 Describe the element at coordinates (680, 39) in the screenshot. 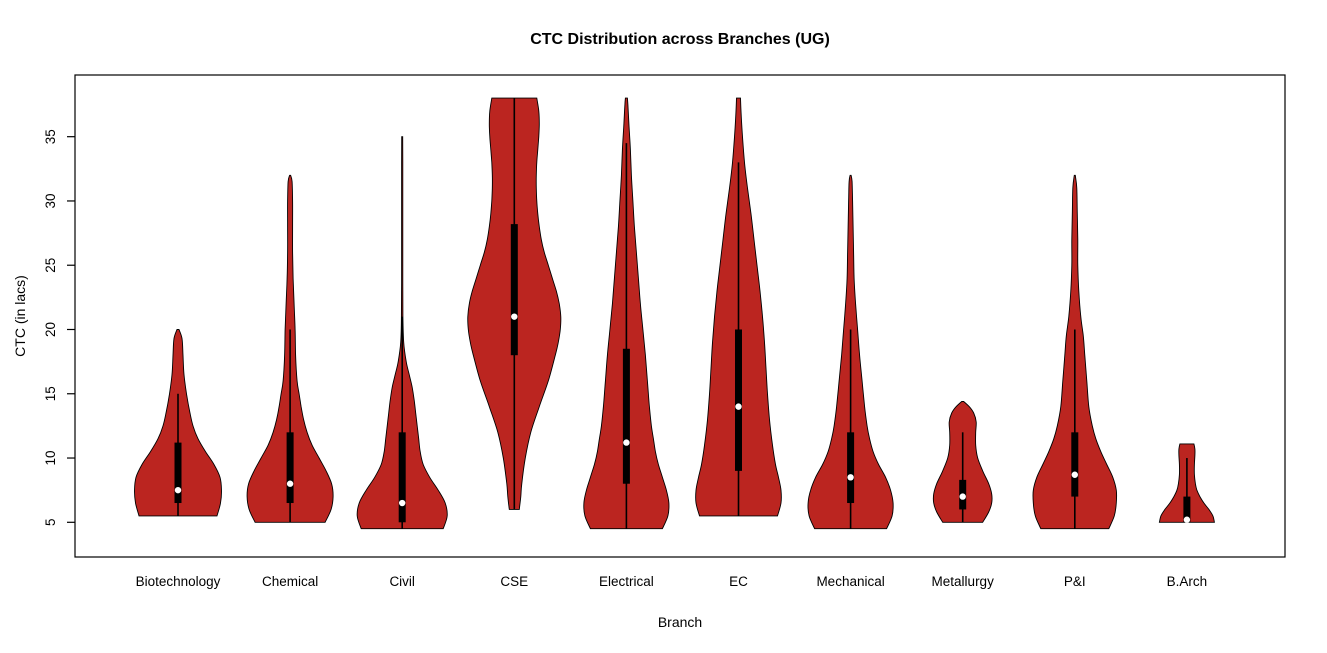

I see `chart-title: CTC Distribution across Branches (UG)` at that location.